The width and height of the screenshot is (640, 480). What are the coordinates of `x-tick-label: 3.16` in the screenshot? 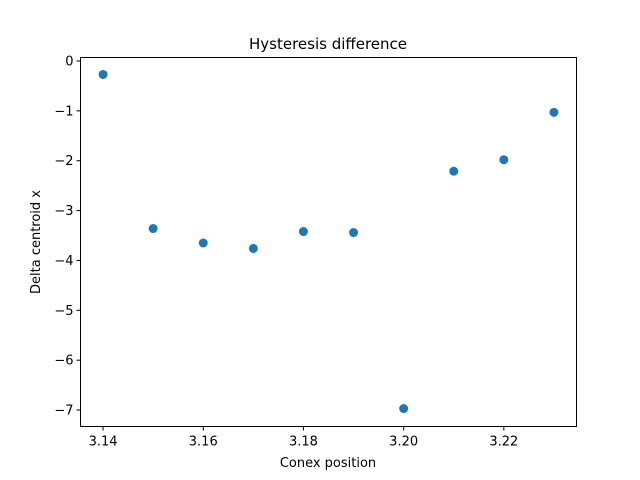 It's located at (203, 442).